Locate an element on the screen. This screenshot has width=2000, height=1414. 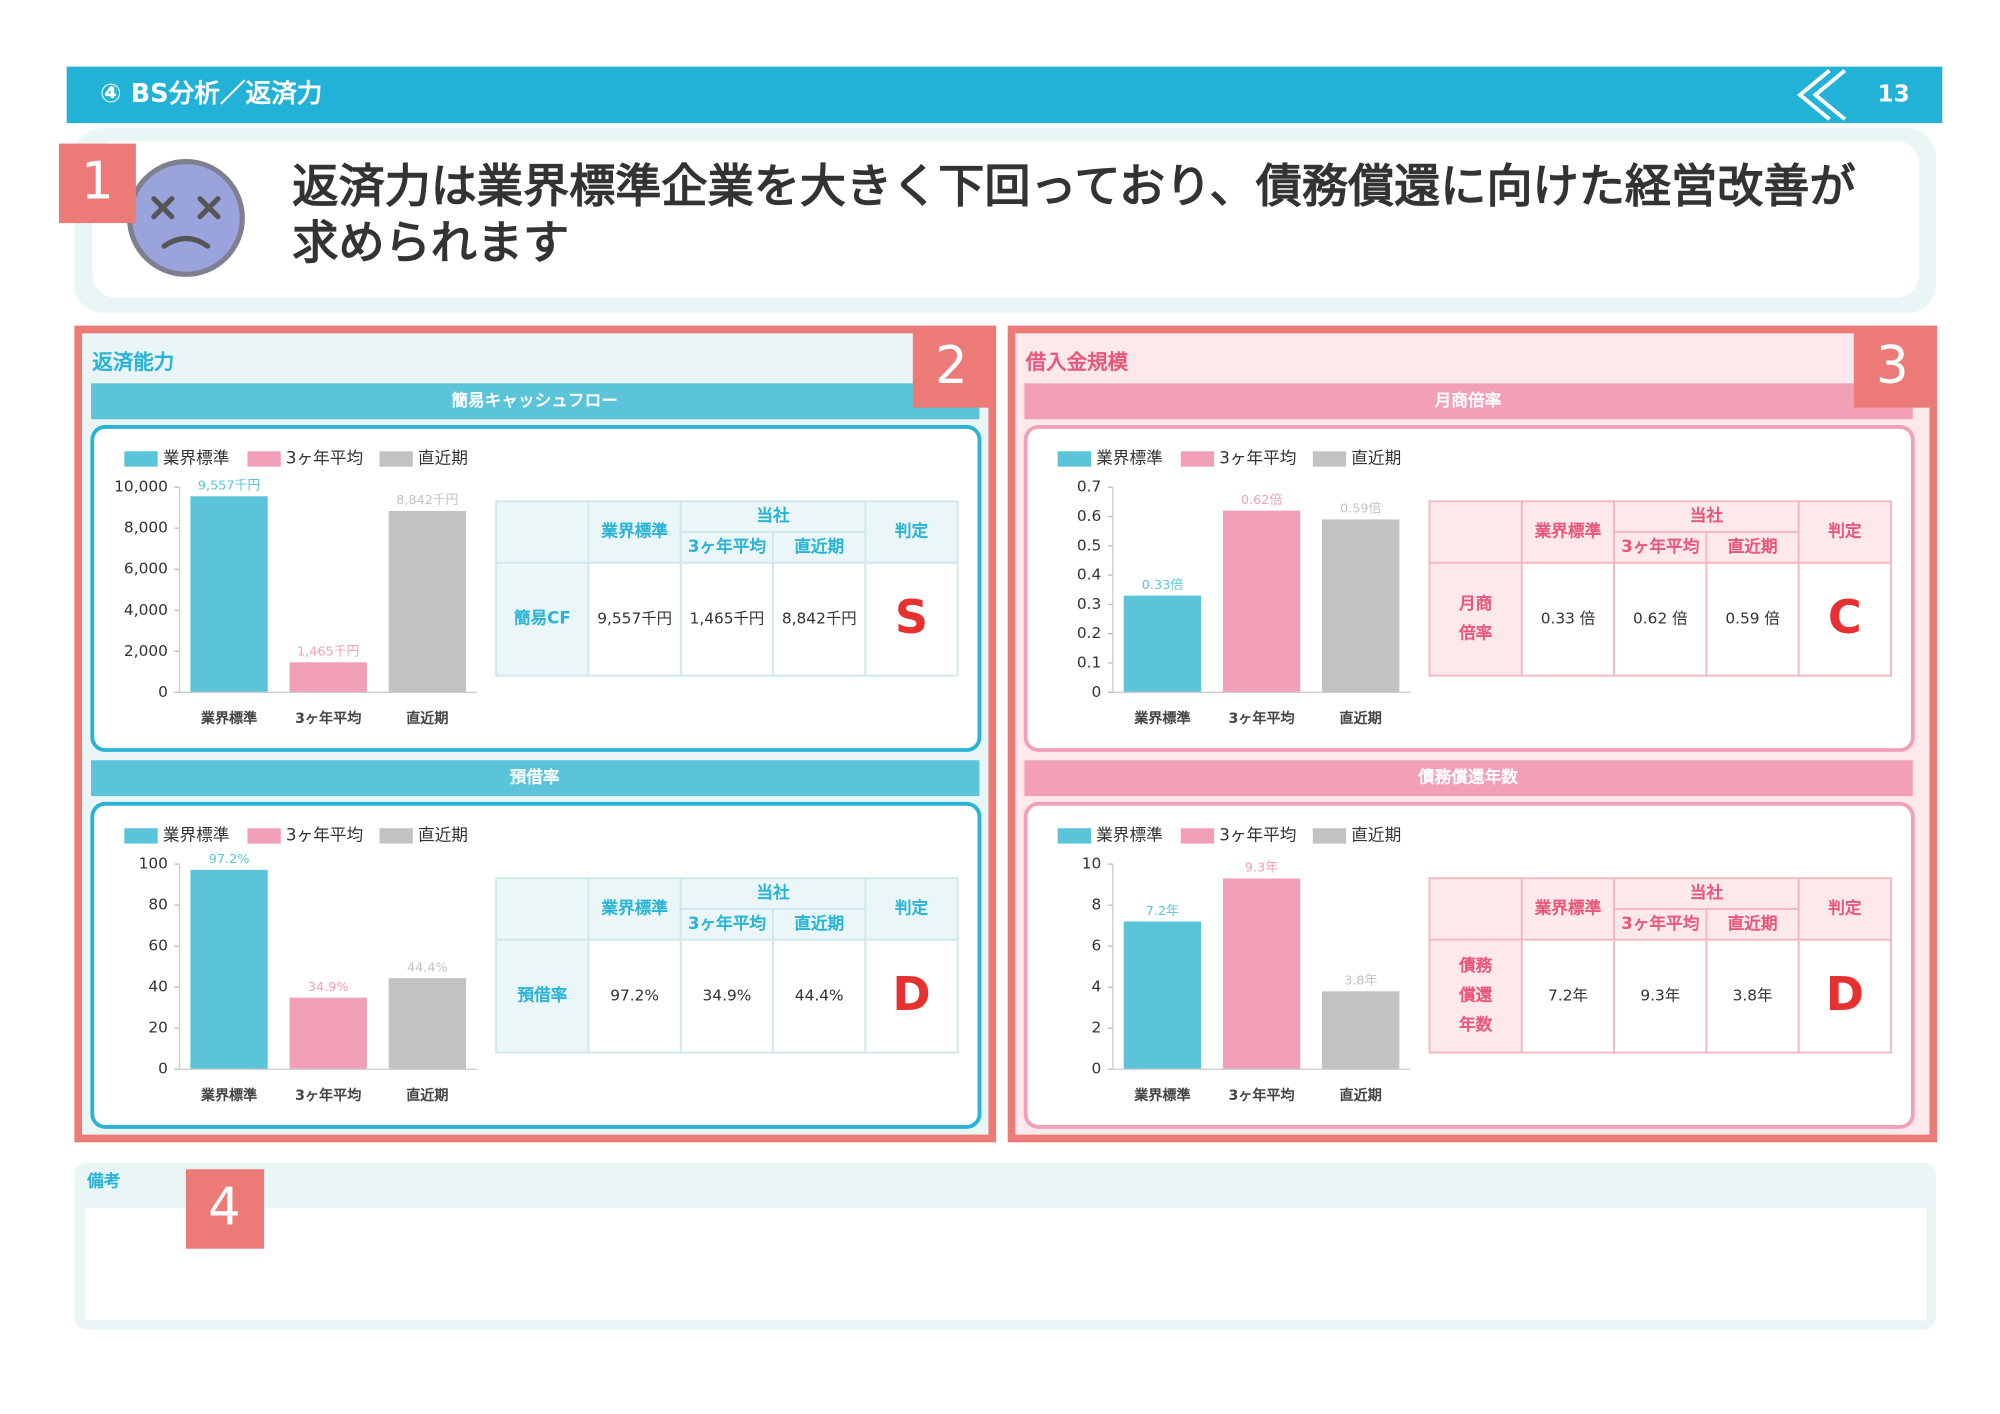
face-eye is located at coordinates (163, 208).